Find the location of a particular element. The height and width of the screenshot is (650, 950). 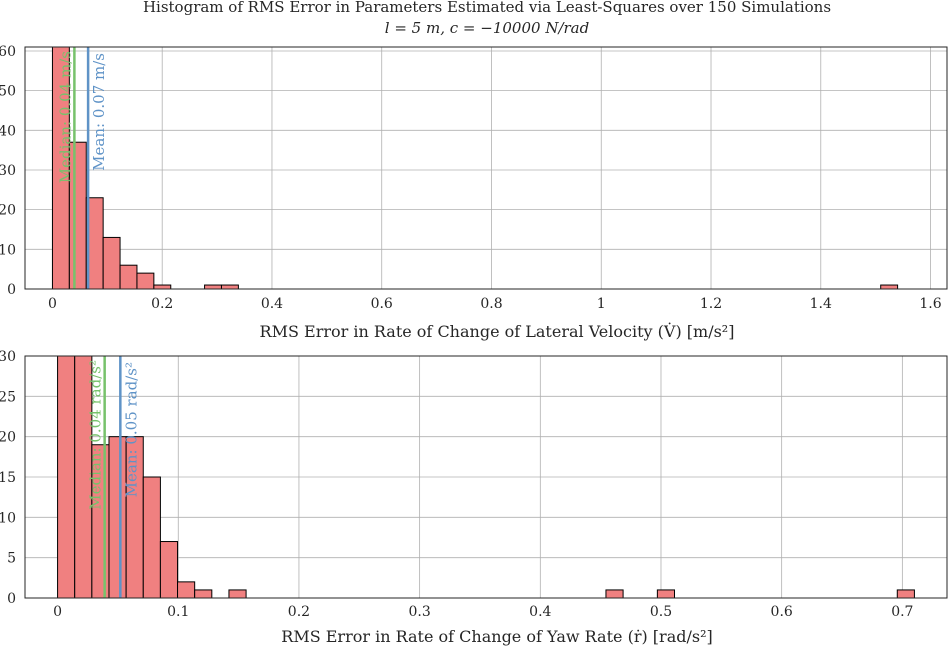

x-tick-label: 1.2 is located at coordinates (711, 304).